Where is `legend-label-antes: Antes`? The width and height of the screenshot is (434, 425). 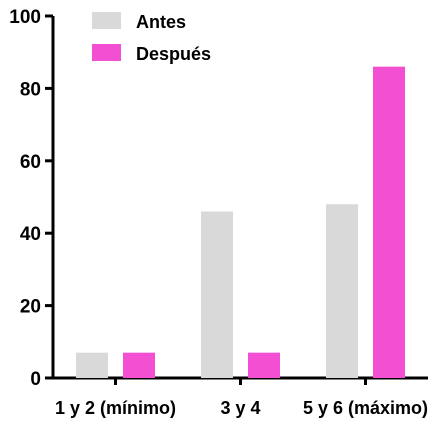
legend-label-antes: Antes is located at coordinates (161, 22).